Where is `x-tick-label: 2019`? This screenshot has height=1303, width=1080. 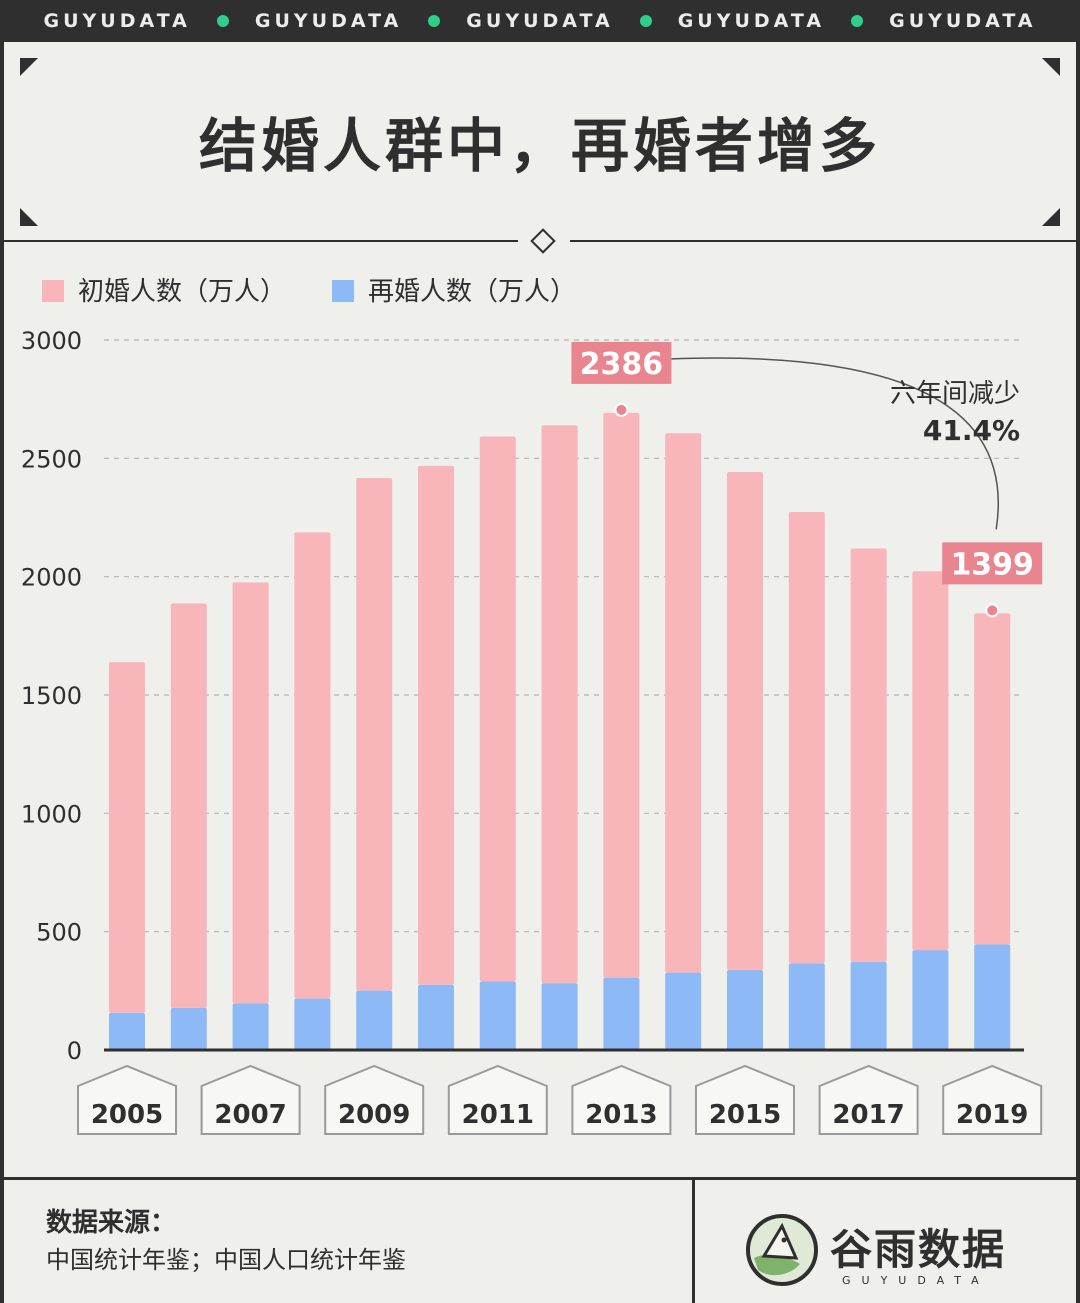
x-tick-label: 2019 is located at coordinates (992, 1115).